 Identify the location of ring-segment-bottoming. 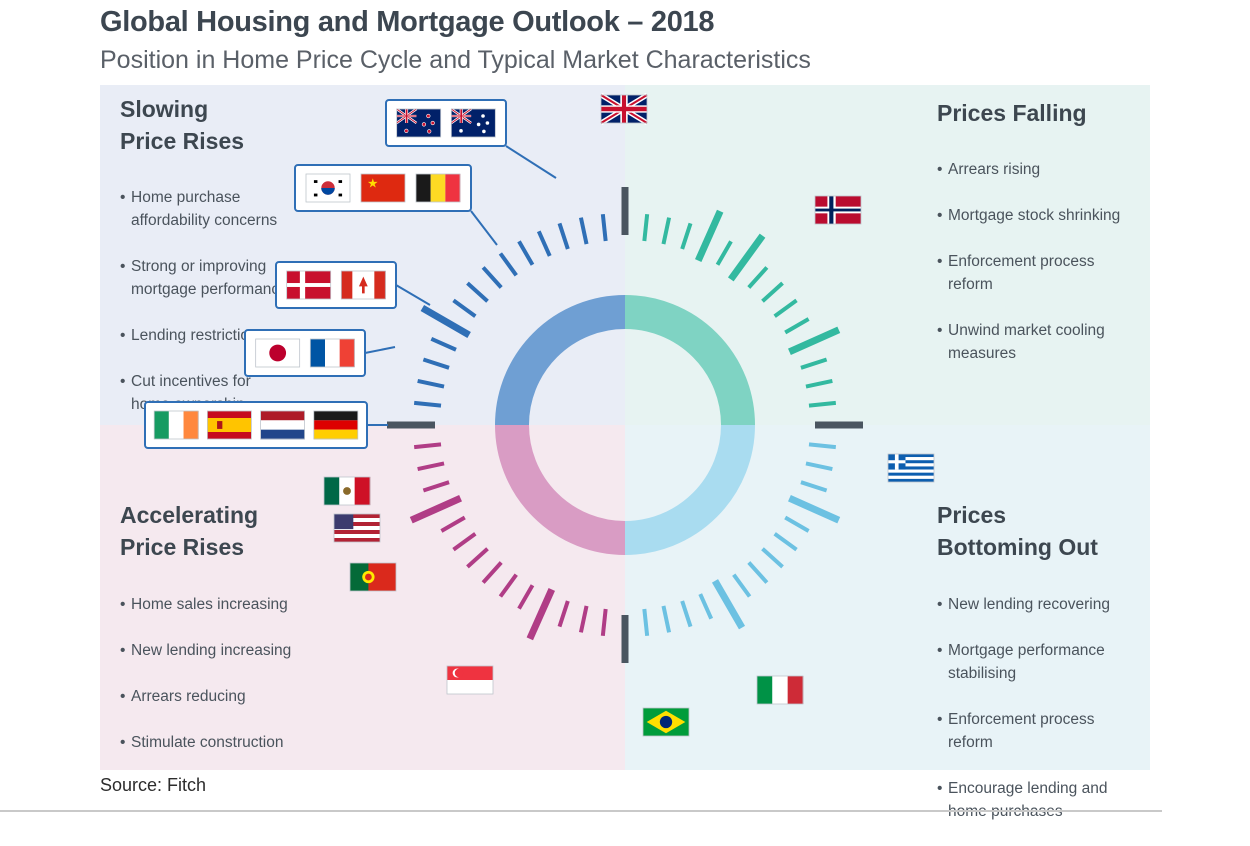
(689, 489).